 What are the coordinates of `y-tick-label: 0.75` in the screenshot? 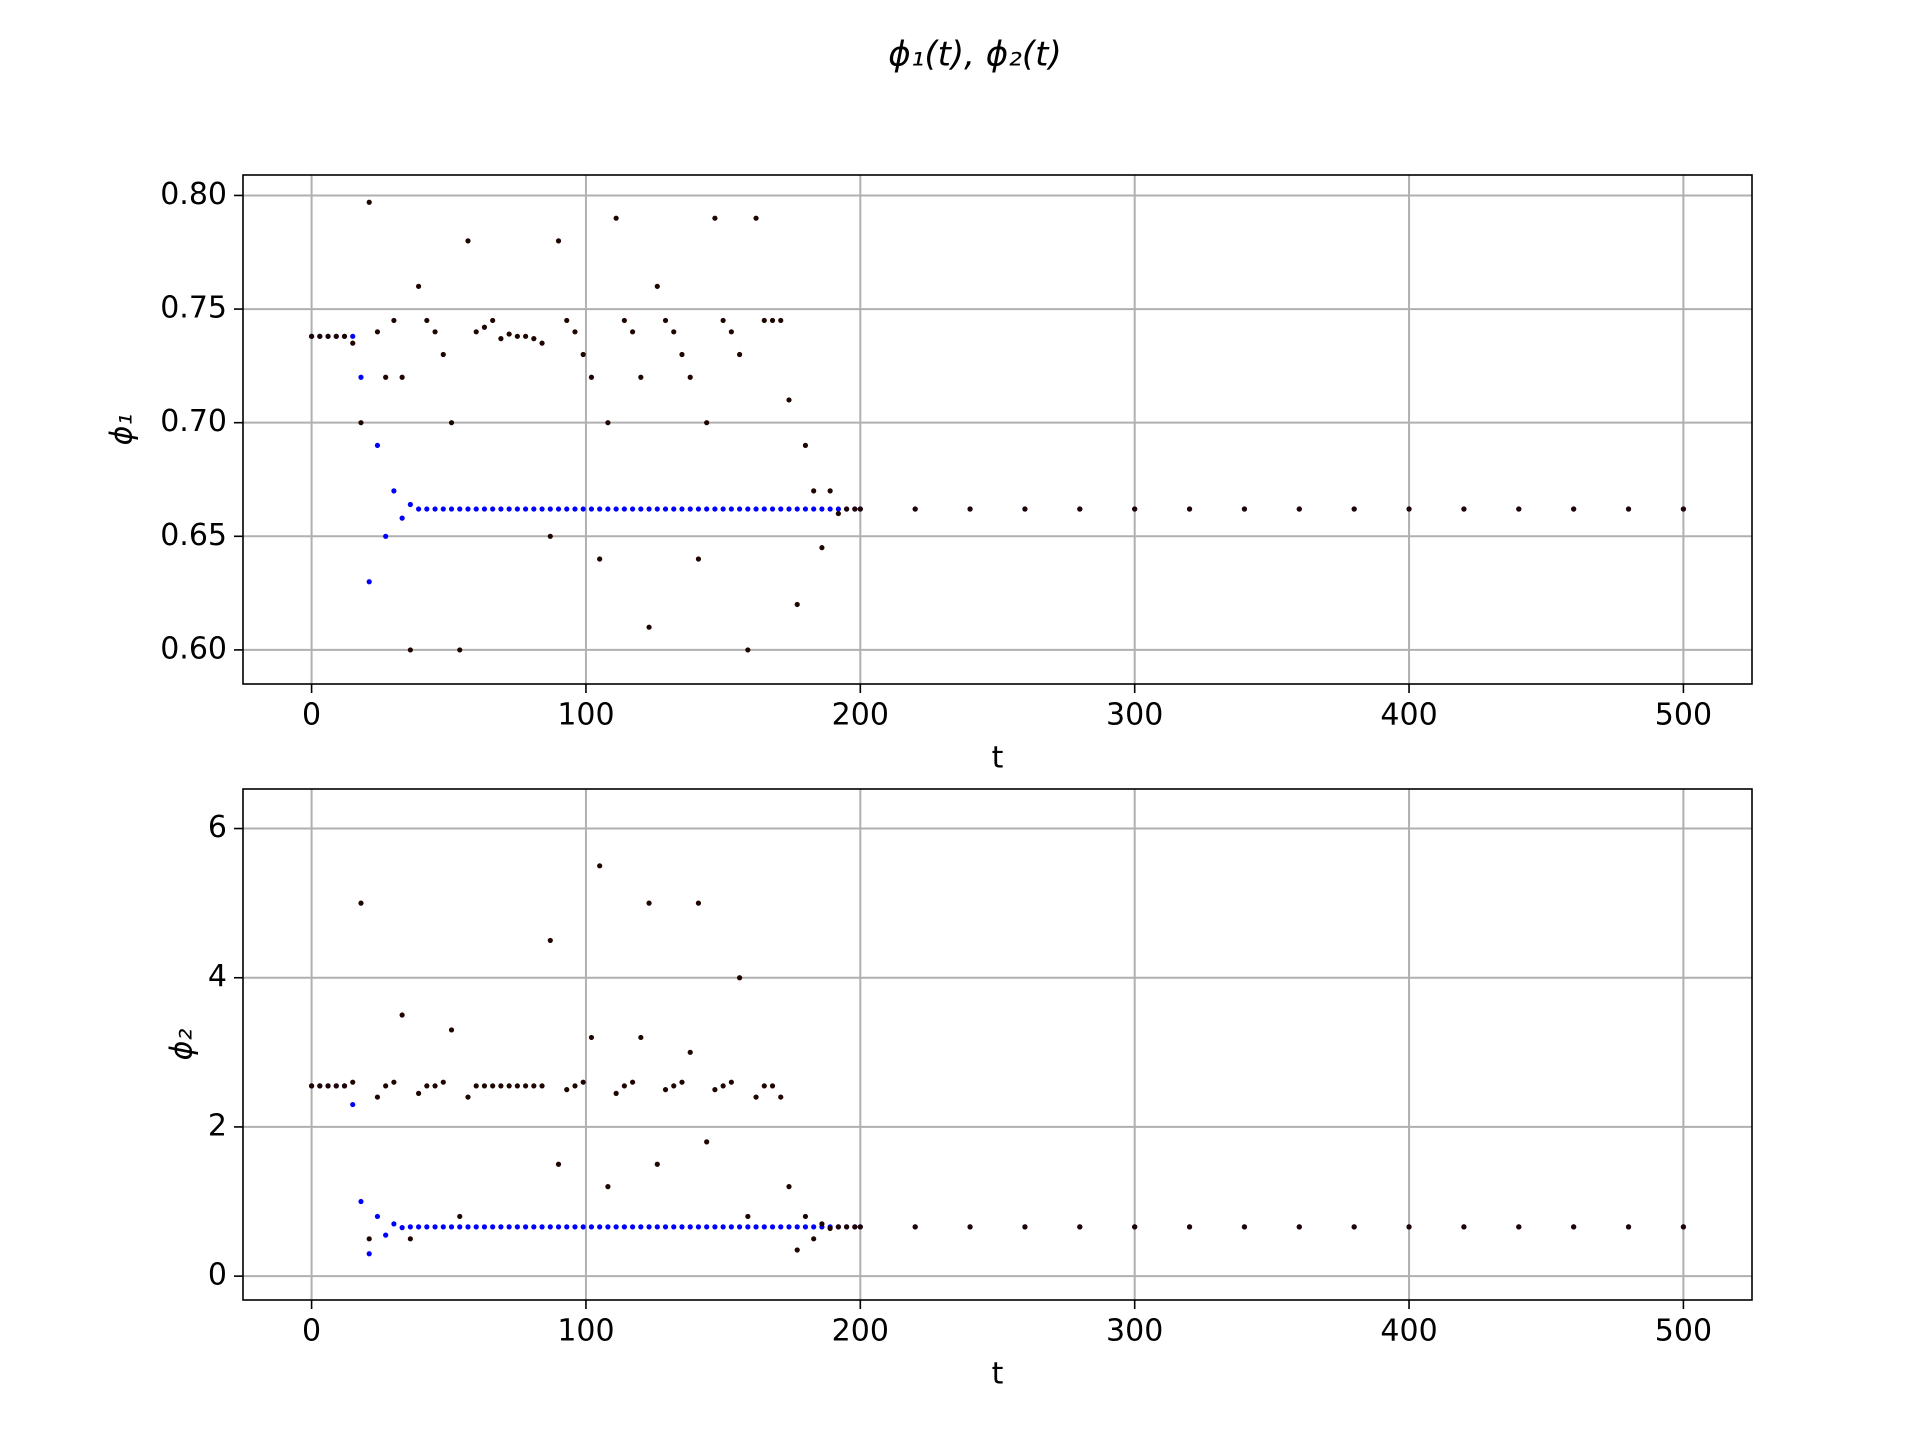 It's located at (193, 308).